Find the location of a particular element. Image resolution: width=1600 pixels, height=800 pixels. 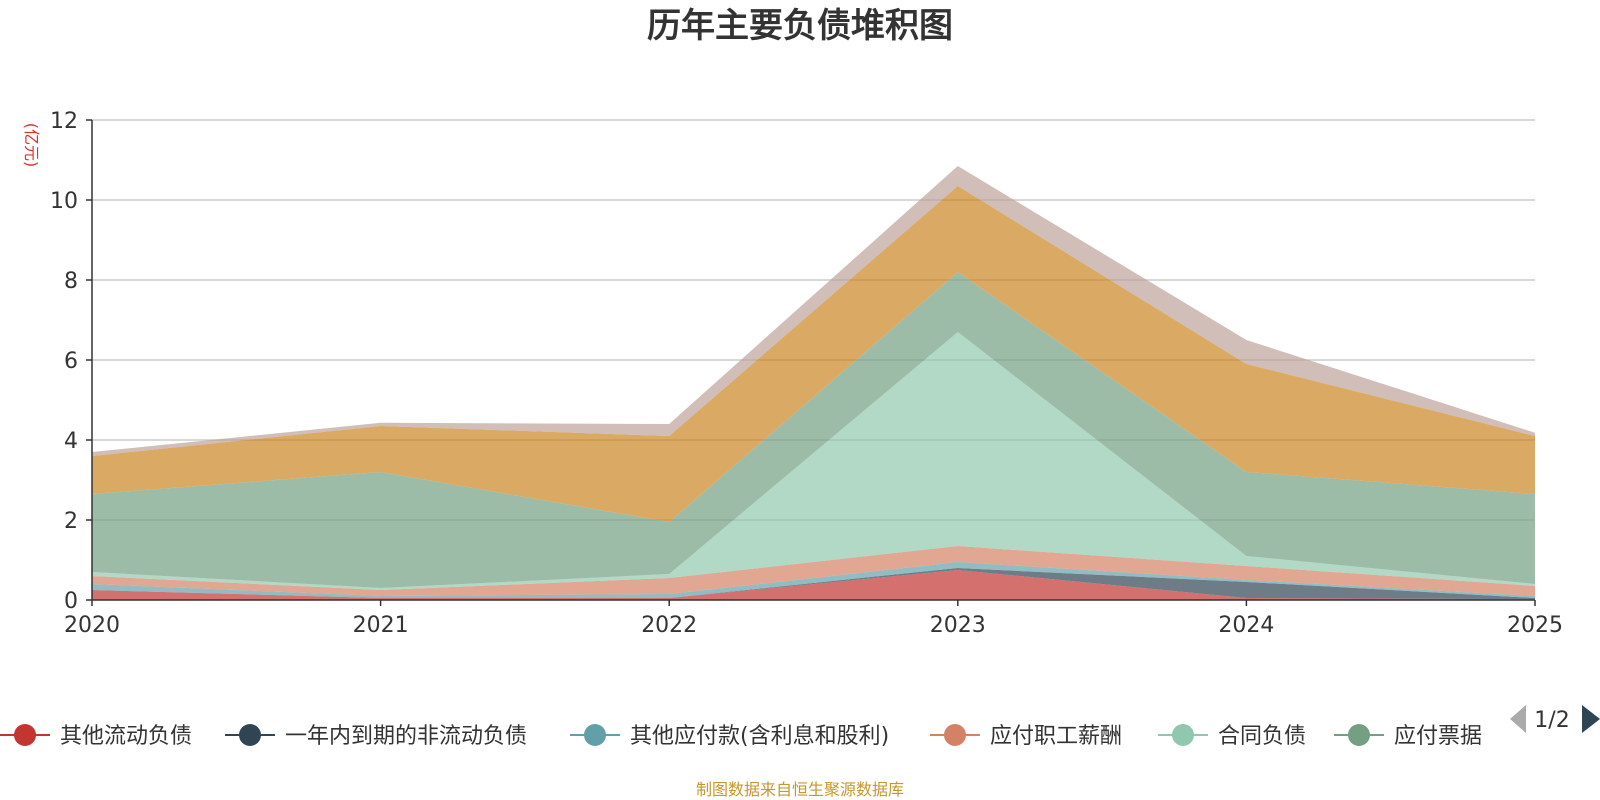

y-axis-ticks: 0 2 4 6 8 10 12 is located at coordinates (71, 361).